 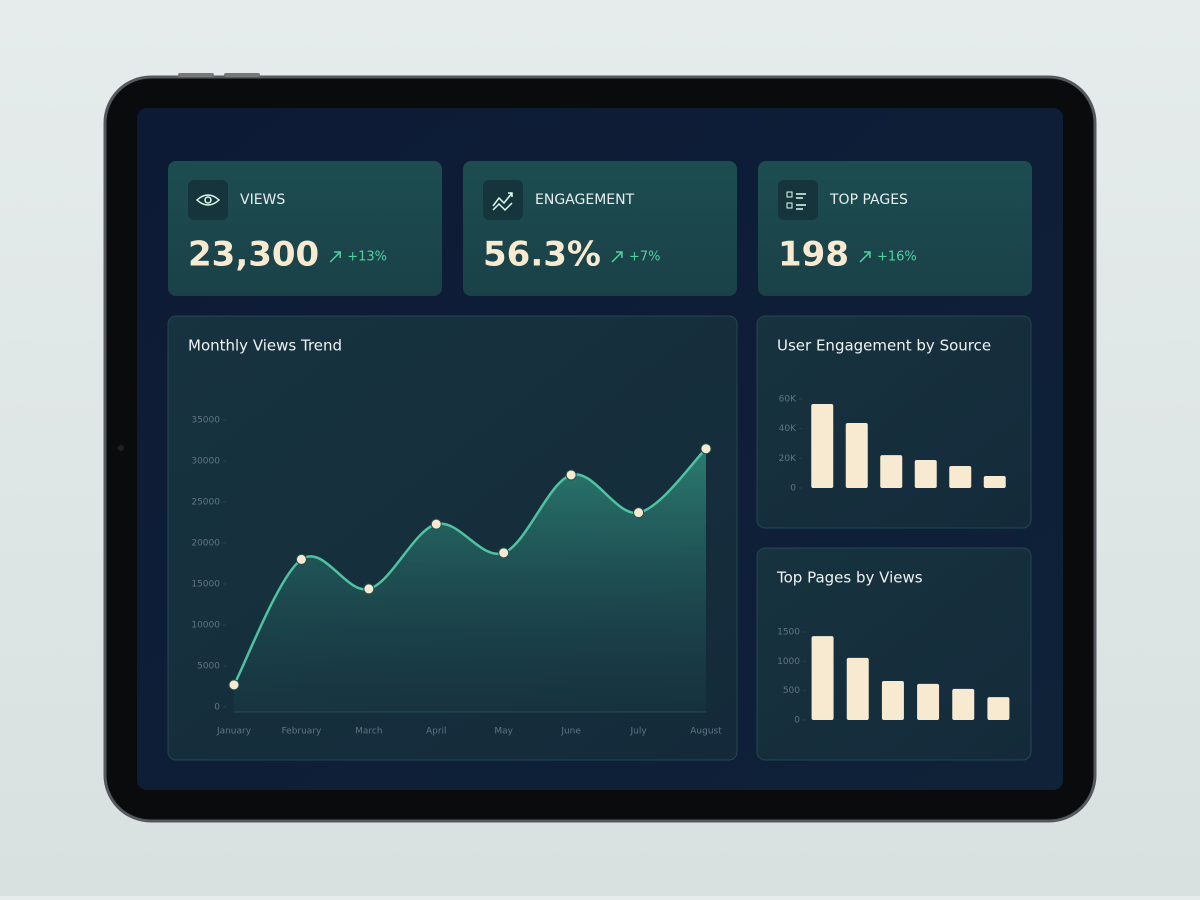 I want to click on x-tick-label: January, so click(x=234, y=732).